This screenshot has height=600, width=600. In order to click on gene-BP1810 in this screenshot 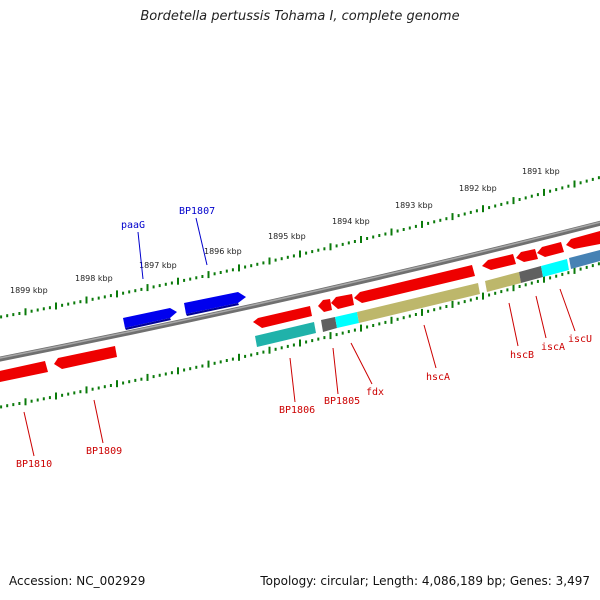, I will do `click(24, 372)`.